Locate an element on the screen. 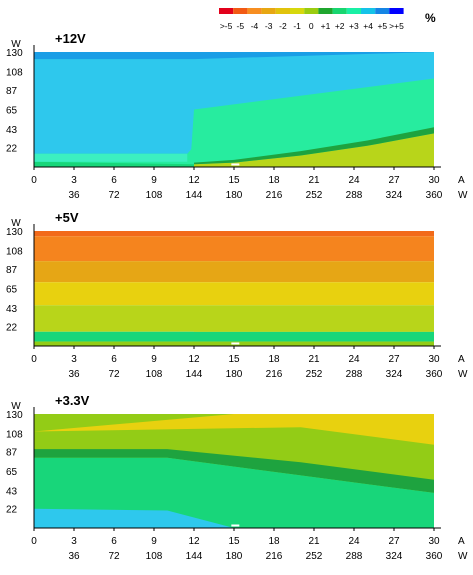  region-p1-diag-3v is located at coordinates (234, 471).